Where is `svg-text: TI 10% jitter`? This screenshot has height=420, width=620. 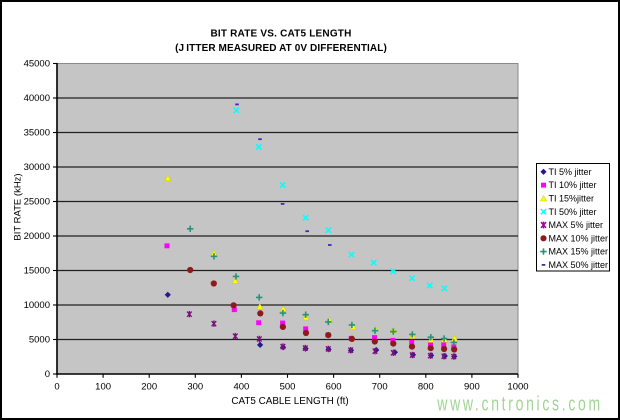 svg-text: TI 10% jitter is located at coordinates (573, 185).